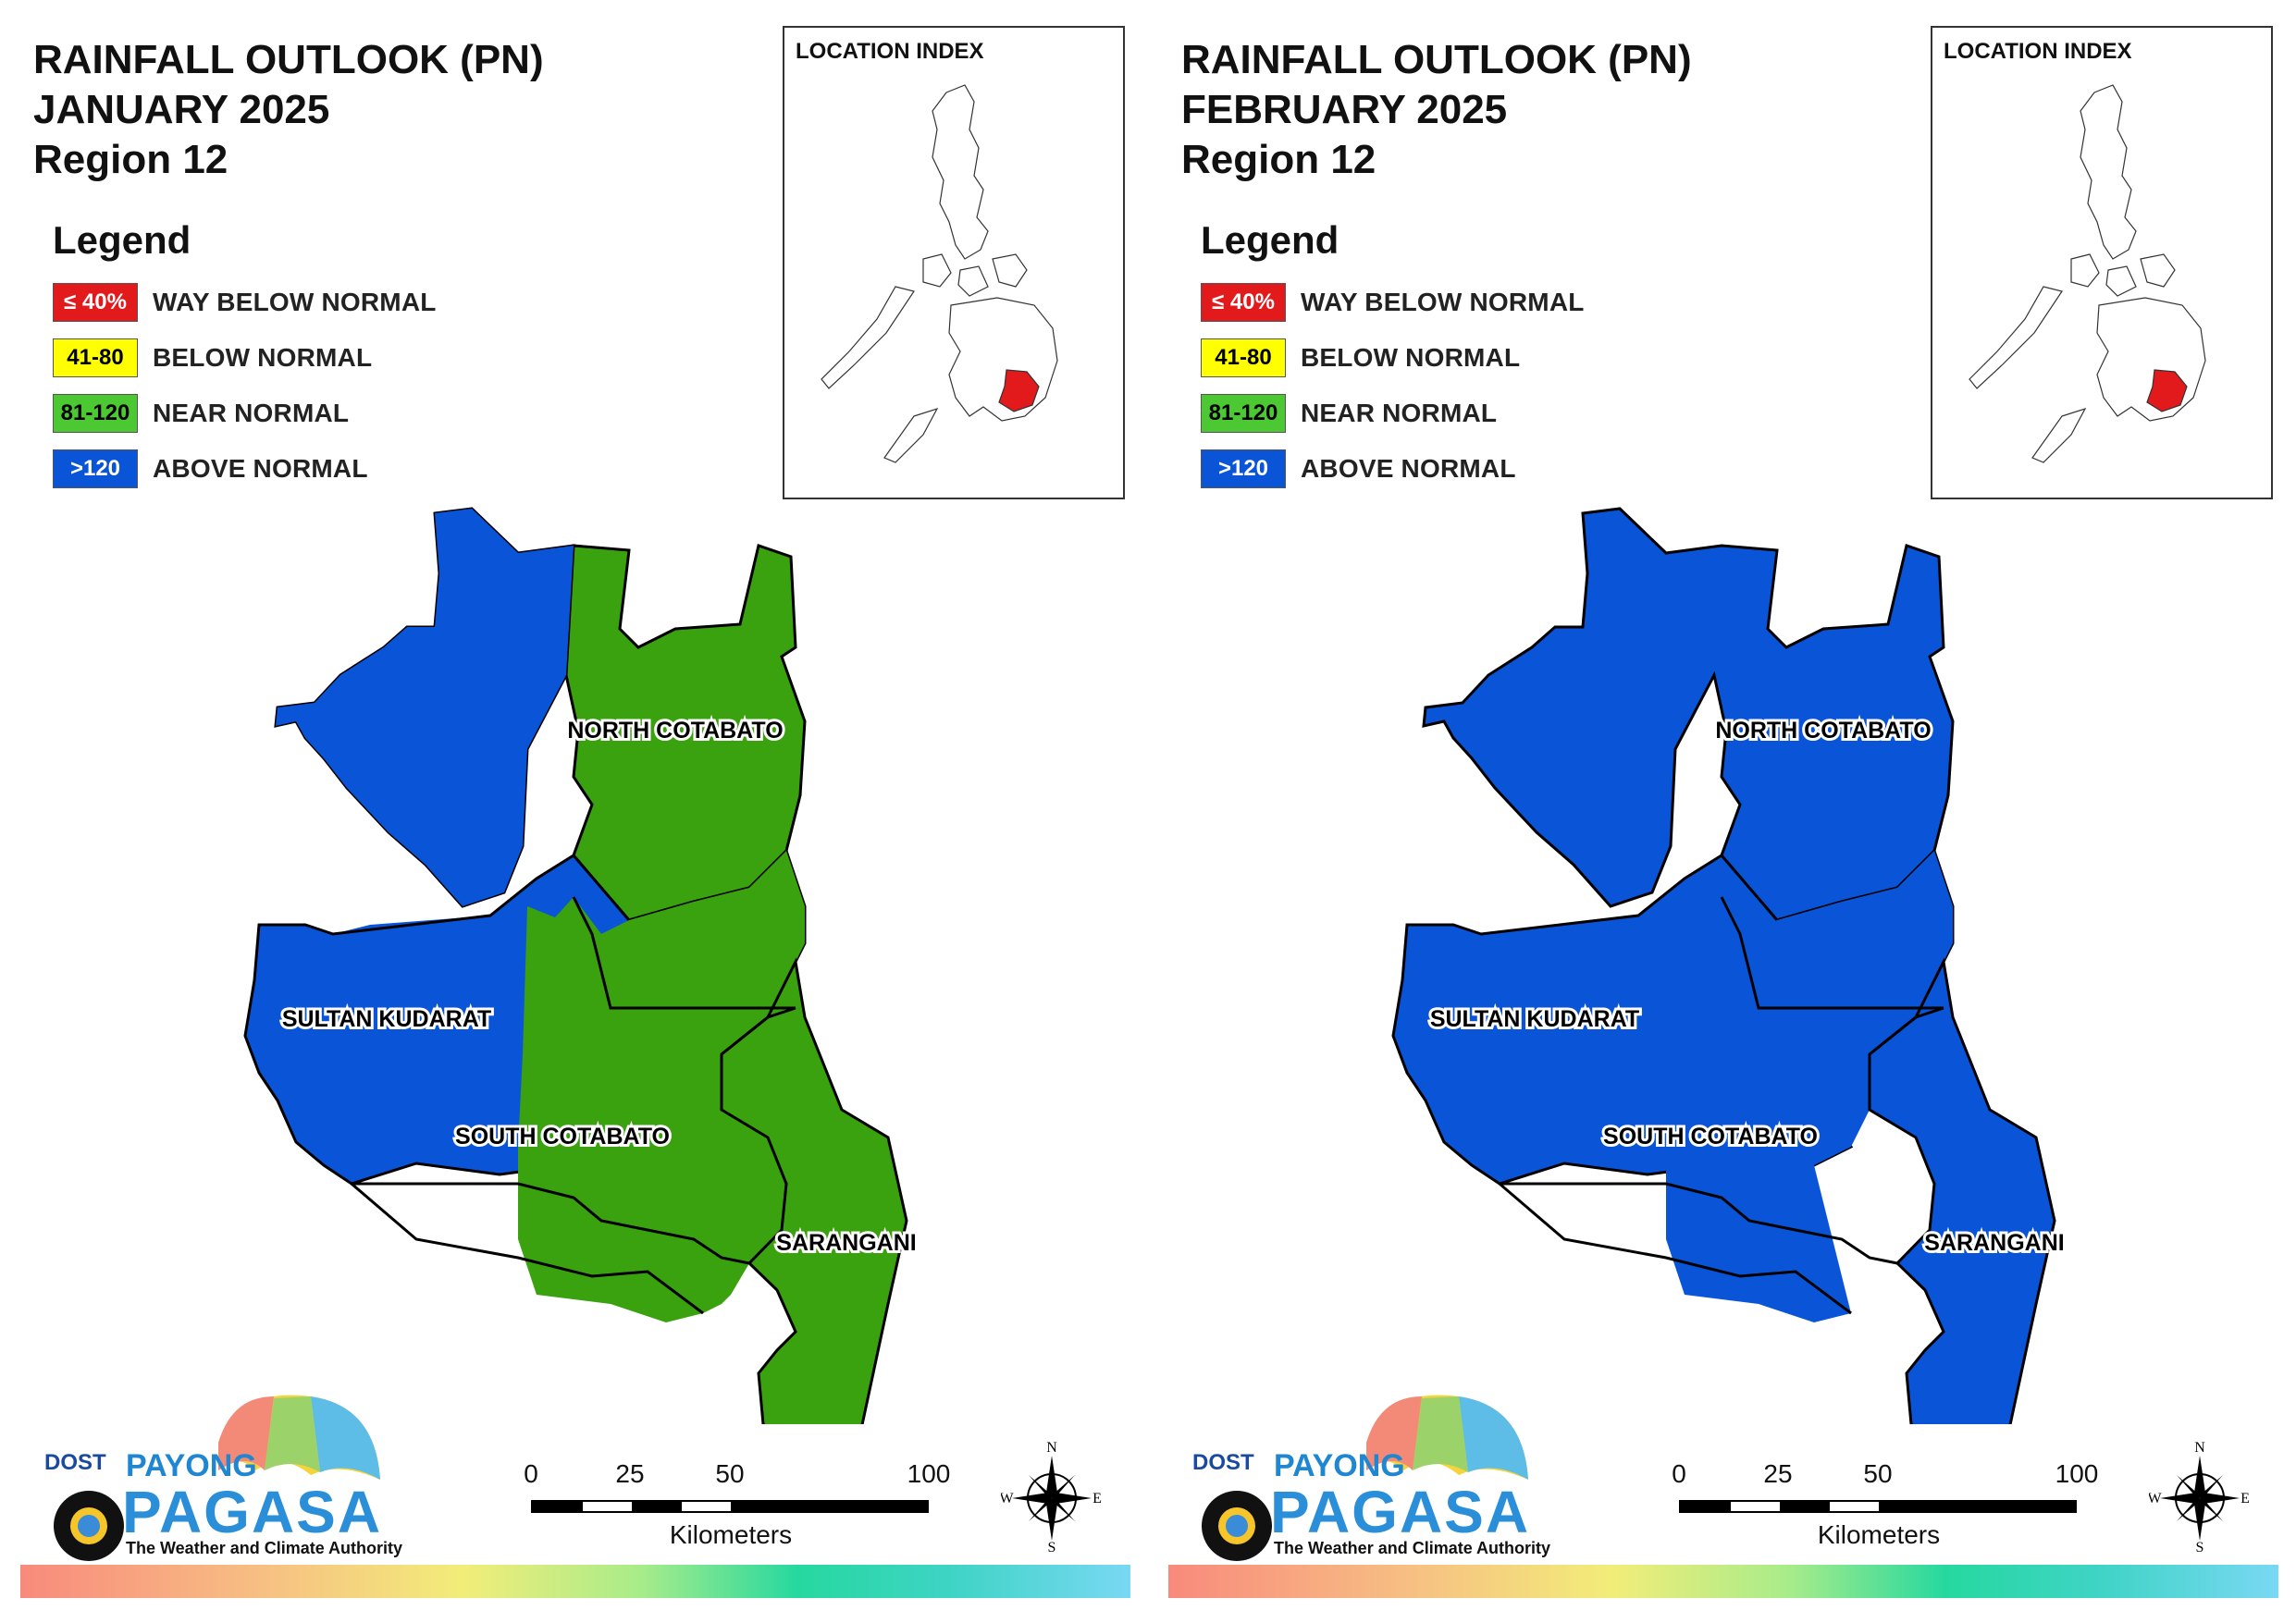 The height and width of the screenshot is (1623, 2296). What do you see at coordinates (1809, 1086) in the screenshot?
I see `region-south-cotabato` at bounding box center [1809, 1086].